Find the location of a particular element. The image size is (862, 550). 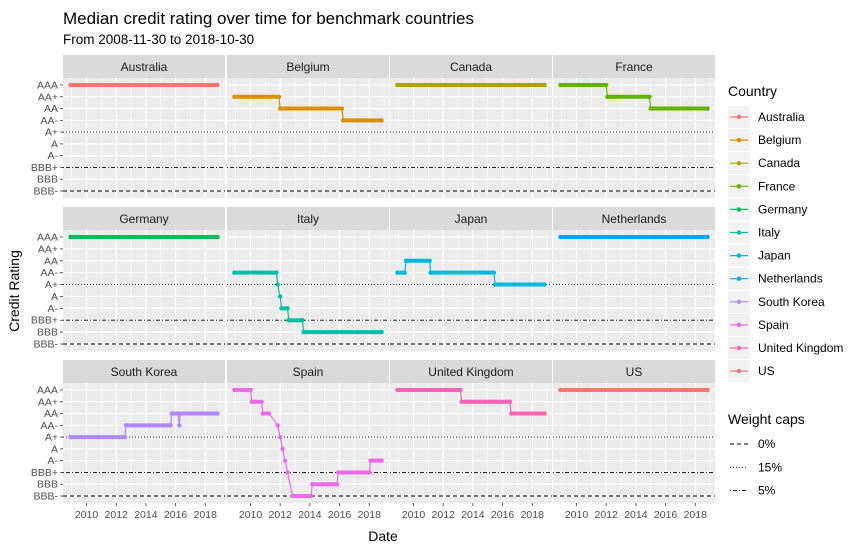

legend-item-france: France is located at coordinates (762, 186).